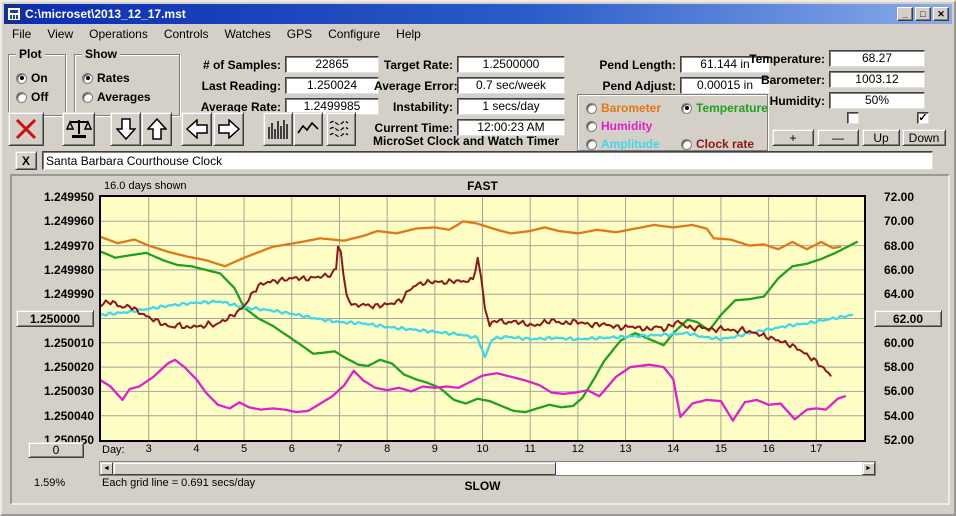 The width and height of the screenshot is (956, 516). Describe the element at coordinates (118, 34) in the screenshot. I see `menu-item-operations: Operations` at that location.